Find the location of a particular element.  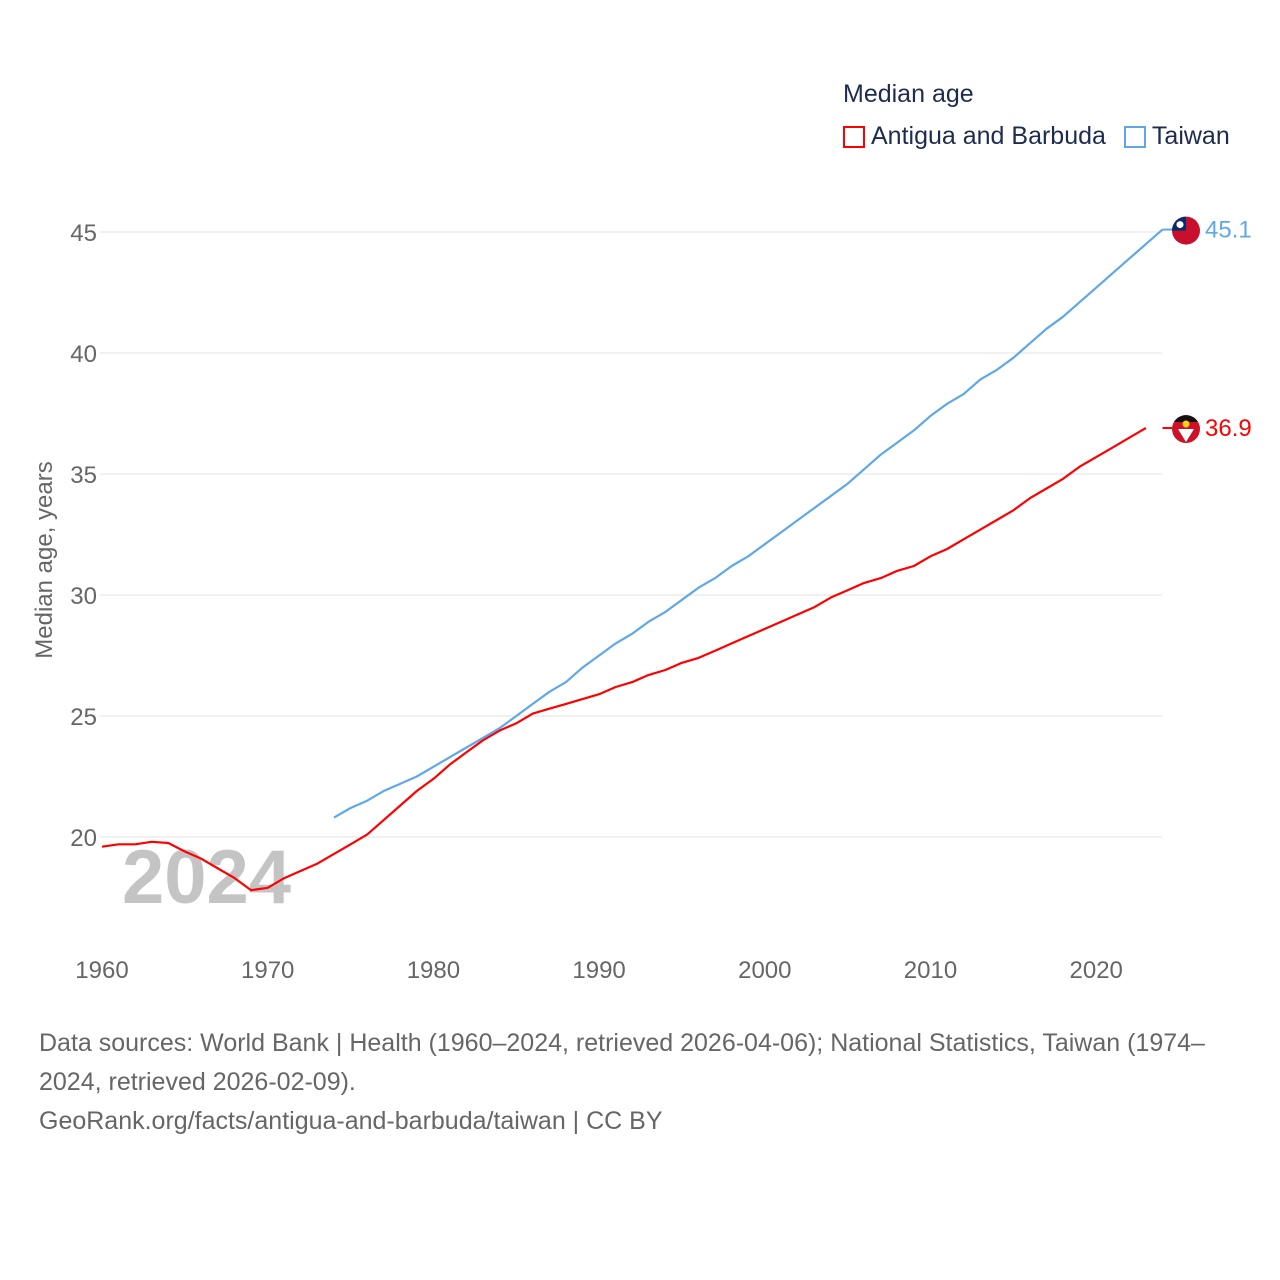

y-tick-label: 30 is located at coordinates (83, 596).